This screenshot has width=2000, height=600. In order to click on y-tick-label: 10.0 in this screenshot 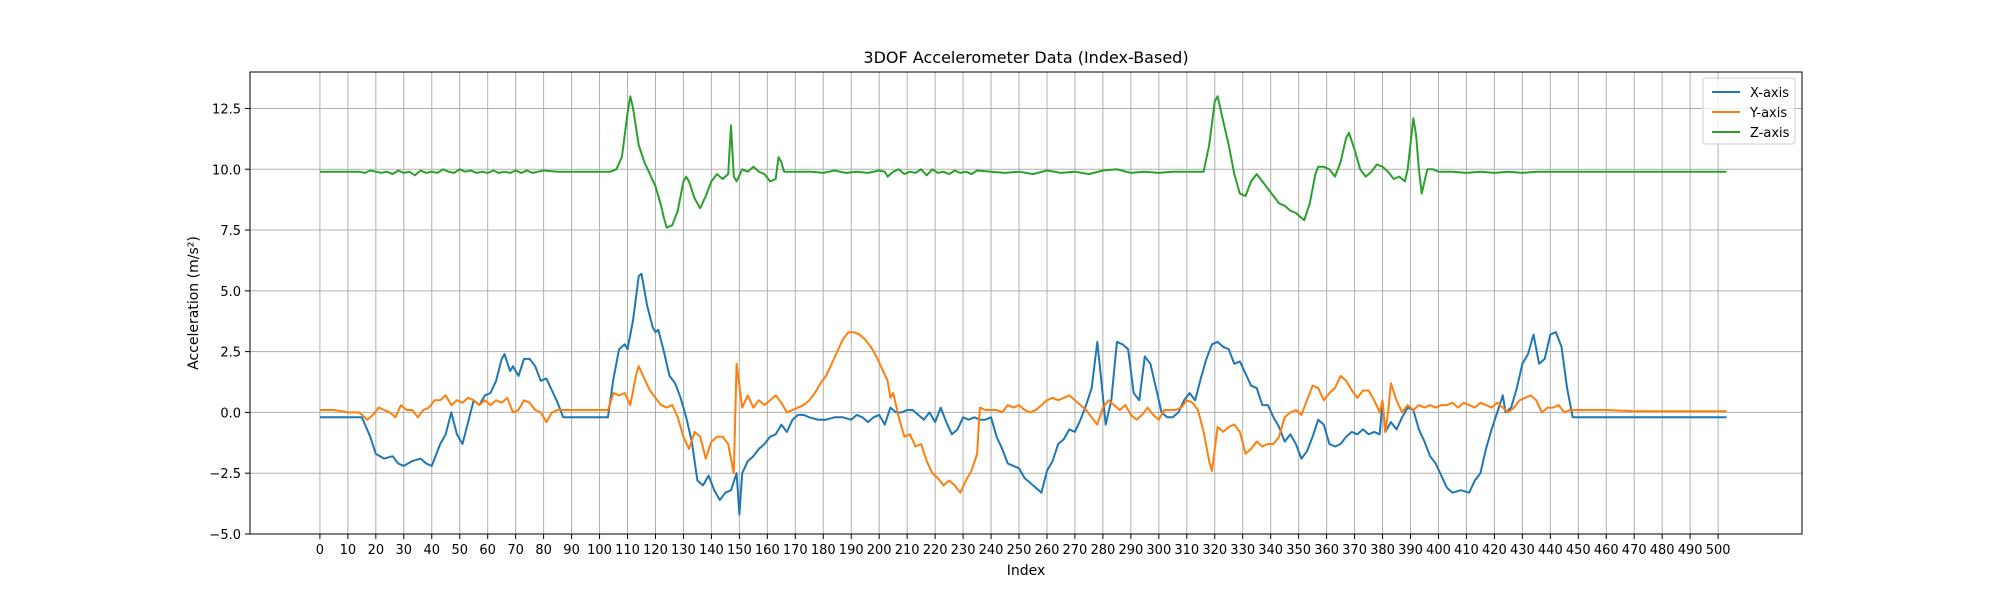, I will do `click(226, 170)`.